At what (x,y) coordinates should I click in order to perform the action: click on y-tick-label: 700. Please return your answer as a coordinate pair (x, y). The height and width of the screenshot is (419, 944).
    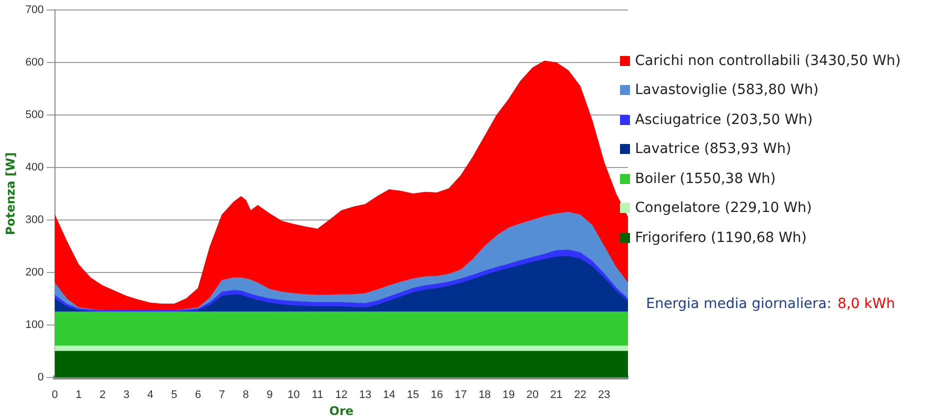
    Looking at the image, I should click on (34, 10).